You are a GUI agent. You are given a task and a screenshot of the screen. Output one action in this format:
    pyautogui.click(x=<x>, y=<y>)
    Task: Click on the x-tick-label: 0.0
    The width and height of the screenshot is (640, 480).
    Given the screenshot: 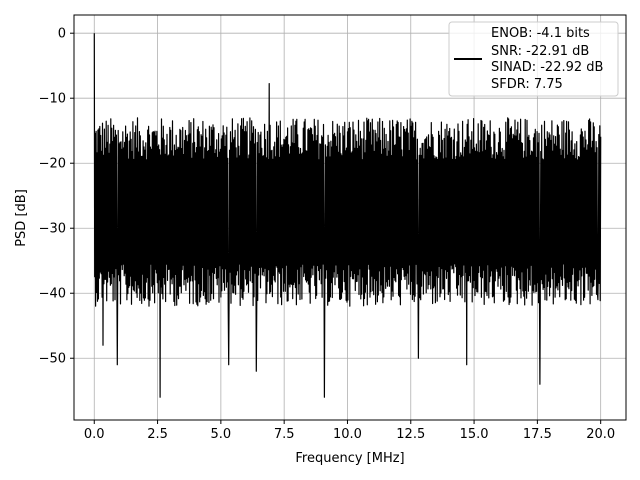 What is the action you would take?
    pyautogui.click(x=94, y=434)
    